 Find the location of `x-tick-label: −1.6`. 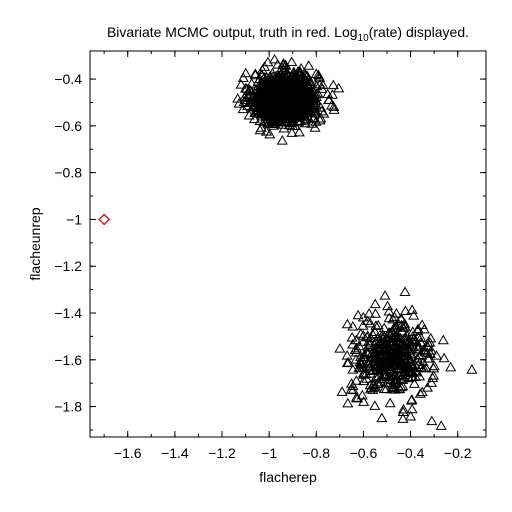

x-tick-label: −1.6 is located at coordinates (128, 453).